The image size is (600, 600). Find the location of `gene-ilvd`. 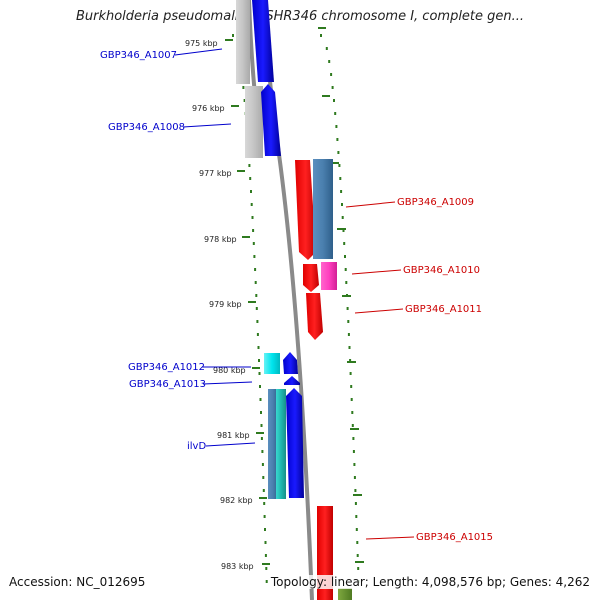

gene-ilvd is located at coordinates (295, 443).